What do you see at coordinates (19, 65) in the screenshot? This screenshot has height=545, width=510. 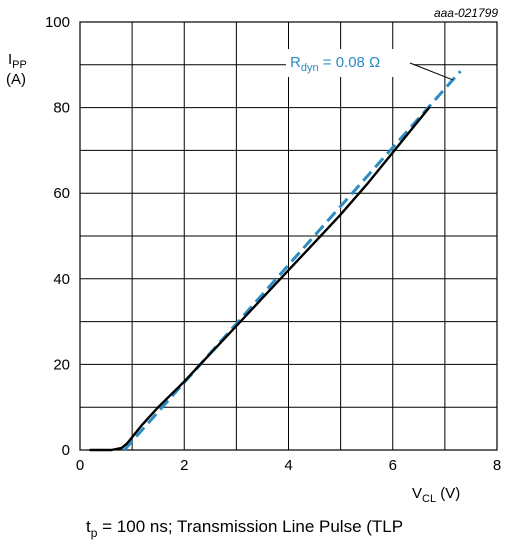 I see `y-axis-label-sub: PP` at bounding box center [19, 65].